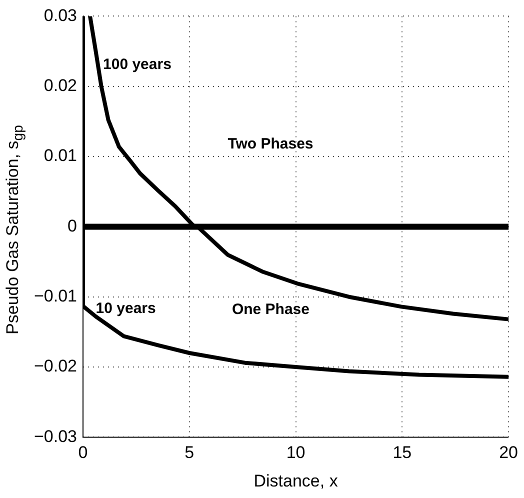 The image size is (524, 498). What do you see at coordinates (56, 436) in the screenshot?
I see `y-tick-label: −0.03` at bounding box center [56, 436].